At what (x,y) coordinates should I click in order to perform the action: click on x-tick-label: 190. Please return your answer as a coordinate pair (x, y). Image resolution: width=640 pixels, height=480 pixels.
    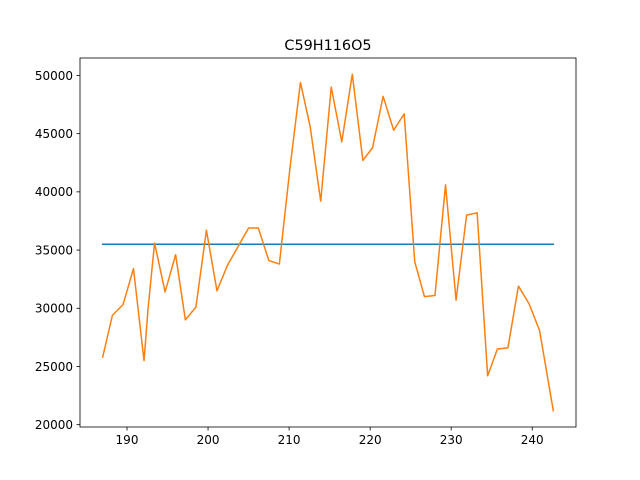
    Looking at the image, I should click on (127, 440).